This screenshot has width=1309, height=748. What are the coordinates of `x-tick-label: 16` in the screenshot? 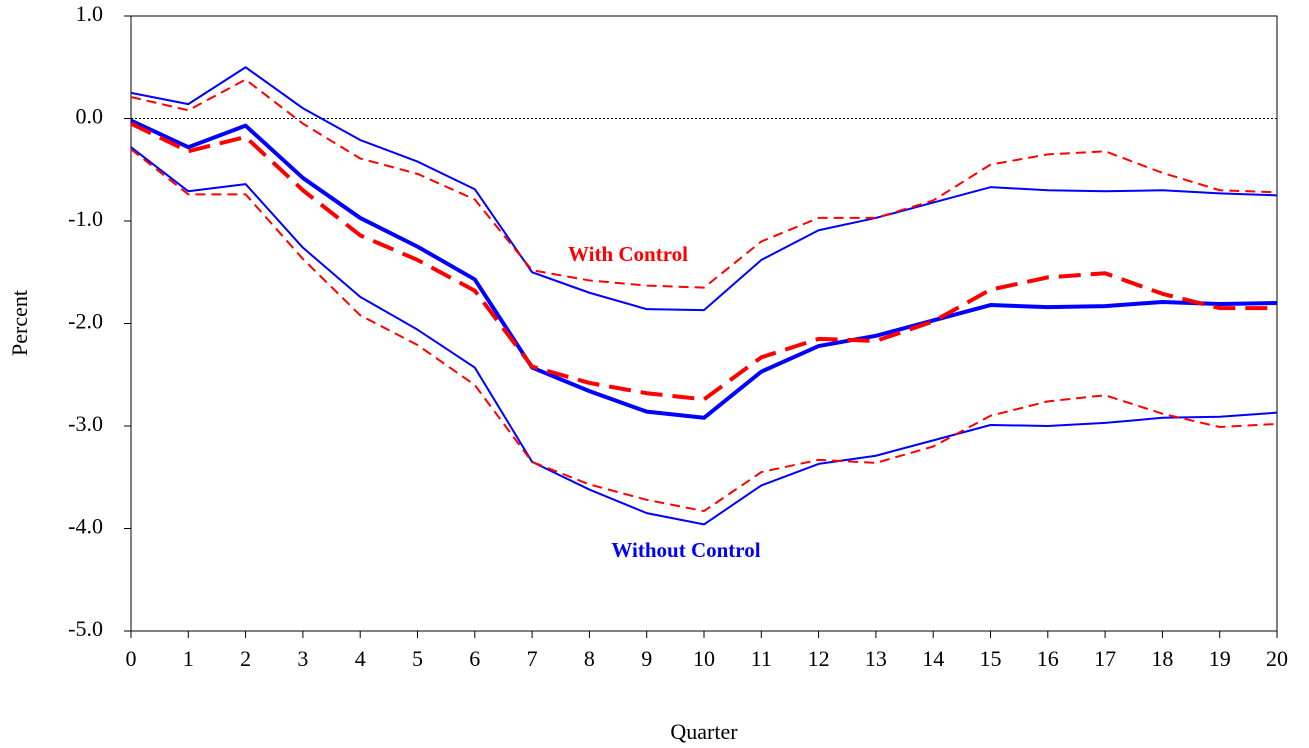 It's located at (1048, 658).